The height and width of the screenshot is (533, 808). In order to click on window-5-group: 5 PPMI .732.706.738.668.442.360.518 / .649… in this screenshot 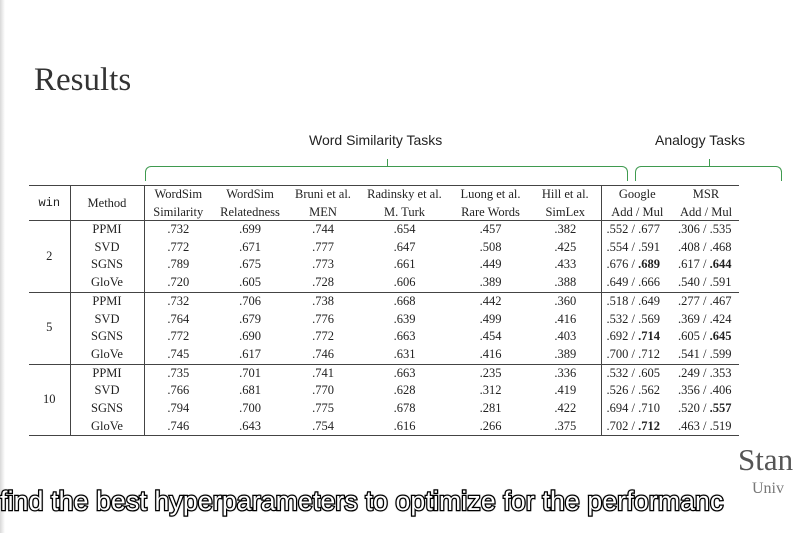, I will do `click(384, 328)`.